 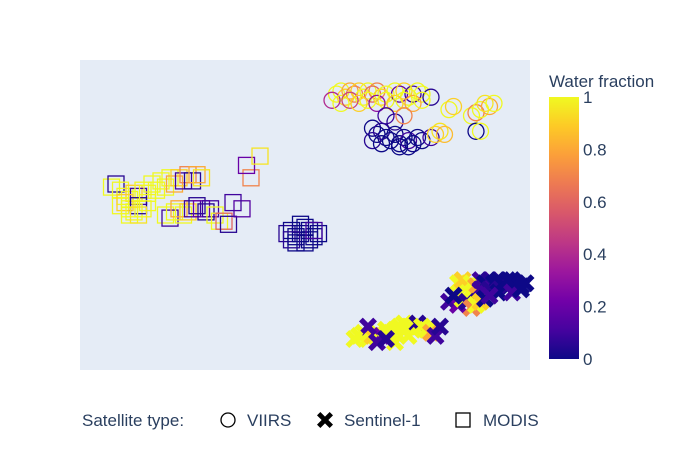 I want to click on colorbar-tick-label: 1, so click(x=587, y=97).